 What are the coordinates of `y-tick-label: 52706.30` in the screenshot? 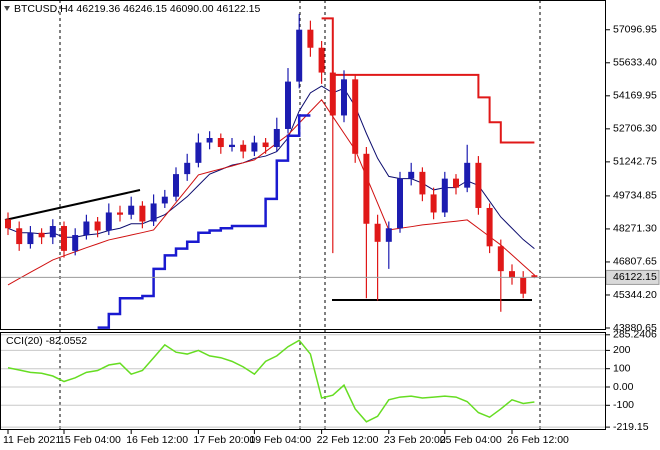 It's located at (635, 129).